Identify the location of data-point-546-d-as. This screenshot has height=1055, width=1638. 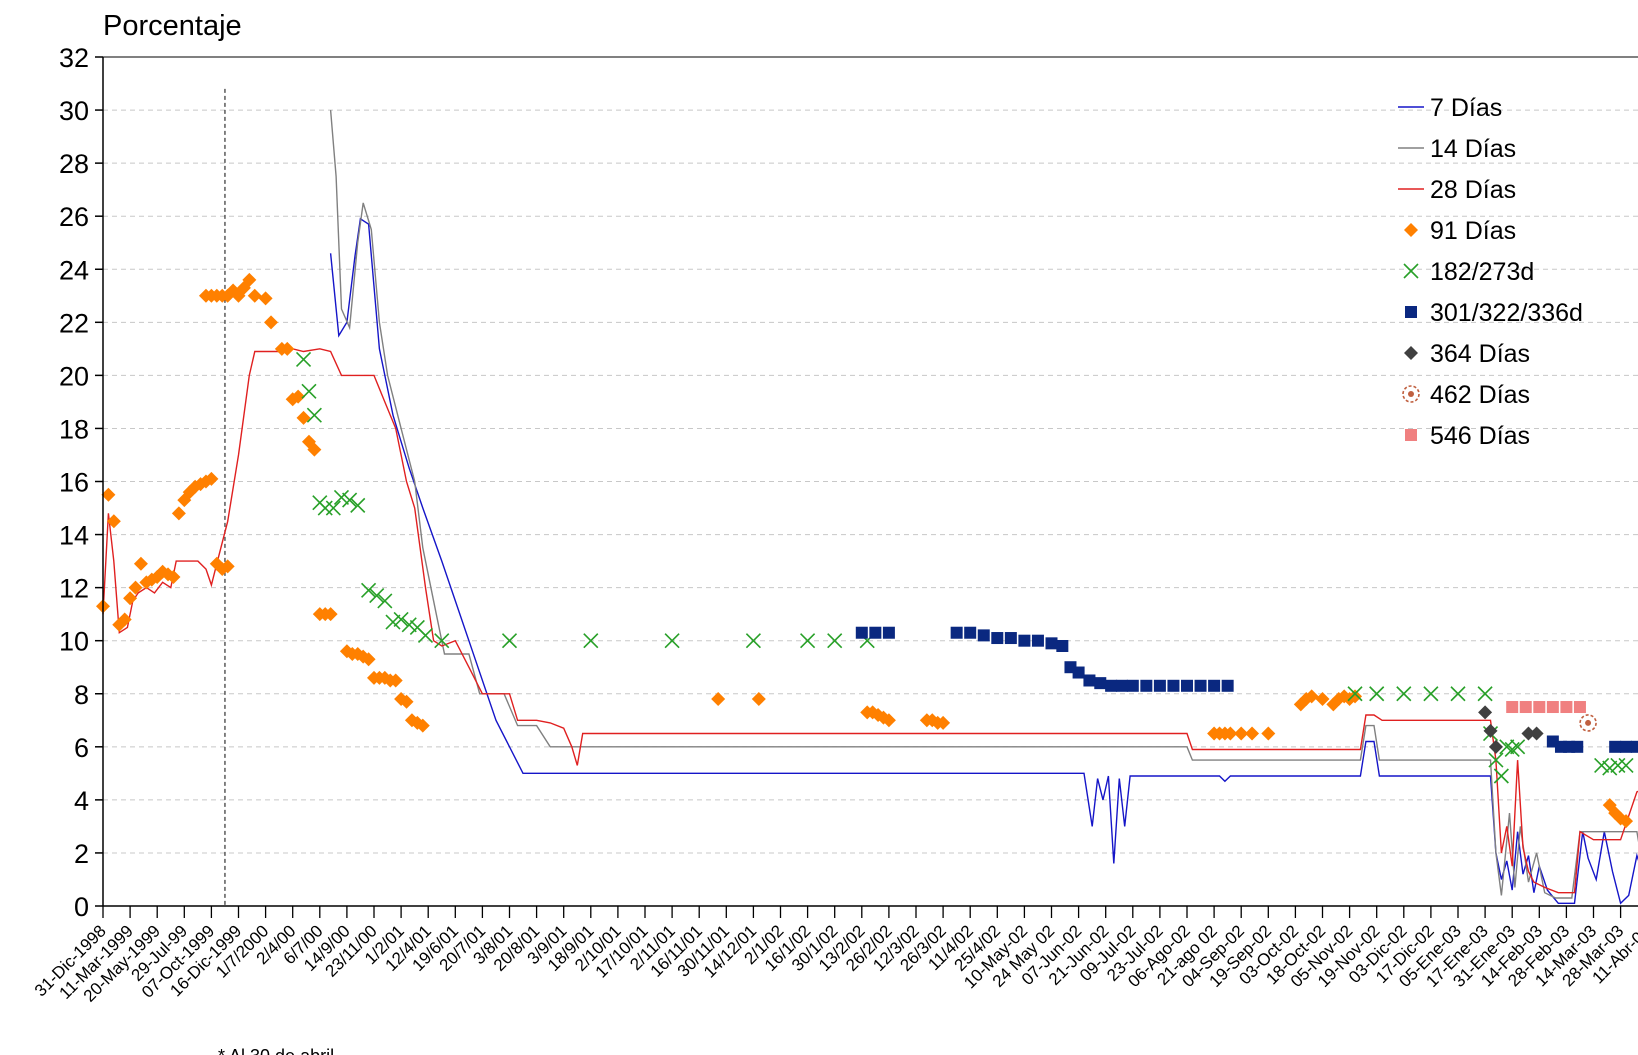
(1566, 707).